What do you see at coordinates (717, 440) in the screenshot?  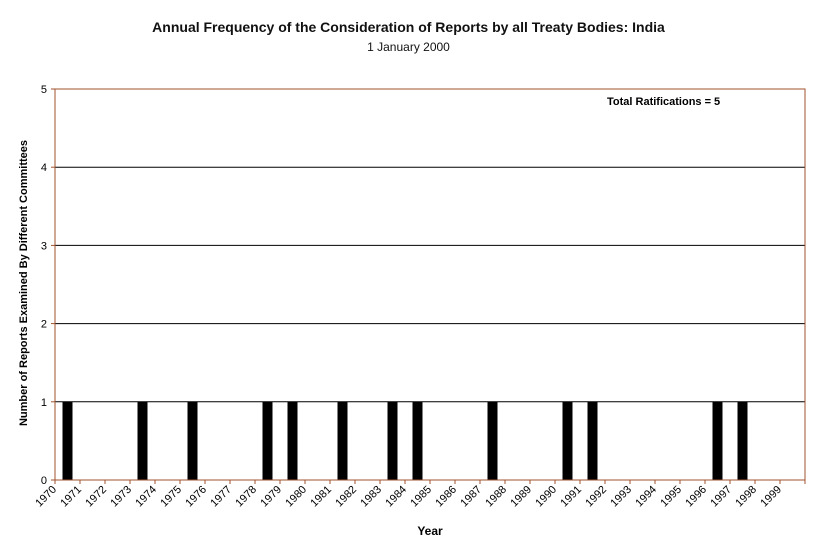 I see `bar-1996` at bounding box center [717, 440].